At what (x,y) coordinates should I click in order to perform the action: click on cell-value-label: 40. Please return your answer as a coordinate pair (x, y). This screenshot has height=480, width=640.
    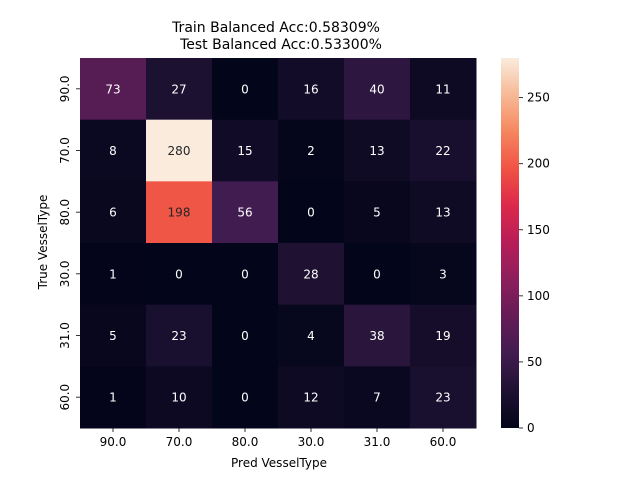
    Looking at the image, I should click on (376, 89).